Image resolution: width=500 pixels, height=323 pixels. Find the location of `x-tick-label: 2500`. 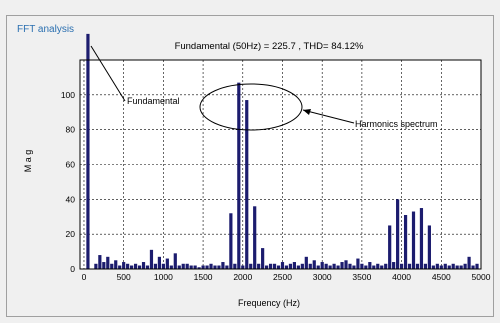

x-tick-label: 2500 is located at coordinates (282, 277).